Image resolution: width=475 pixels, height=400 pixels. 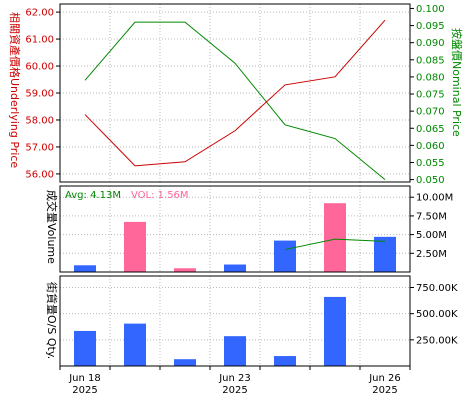 I want to click on nominal-tick-label-5: 0.075, so click(x=430, y=95).